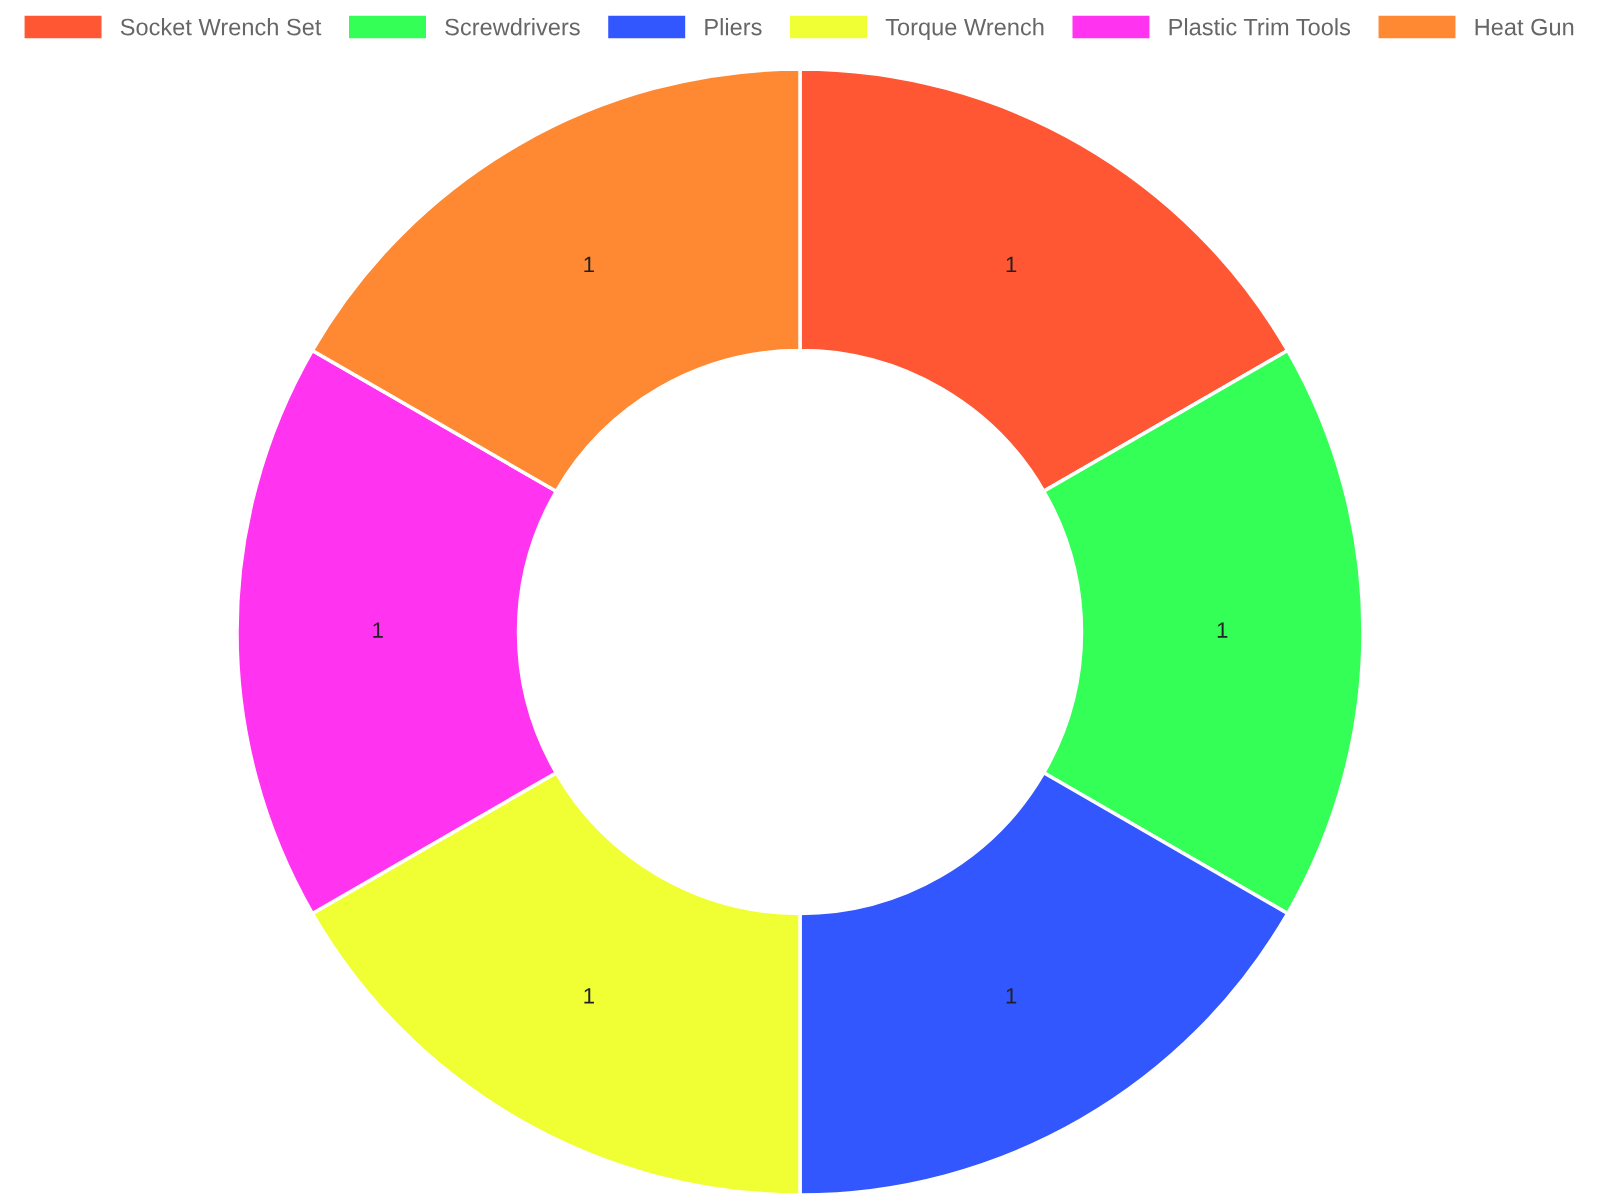 The height and width of the screenshot is (1200, 1600). Describe the element at coordinates (1524, 27) in the screenshot. I see `legend-label: Heat Gun` at that location.